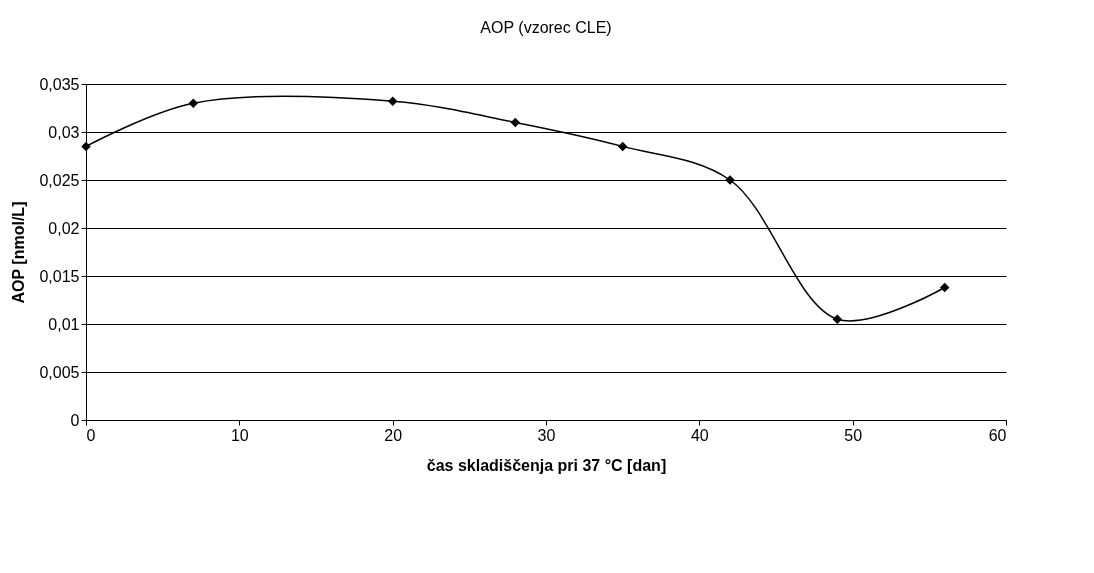 This screenshot has width=1094, height=573. I want to click on y-axis-title: AOP [nmol/L], so click(19, 252).